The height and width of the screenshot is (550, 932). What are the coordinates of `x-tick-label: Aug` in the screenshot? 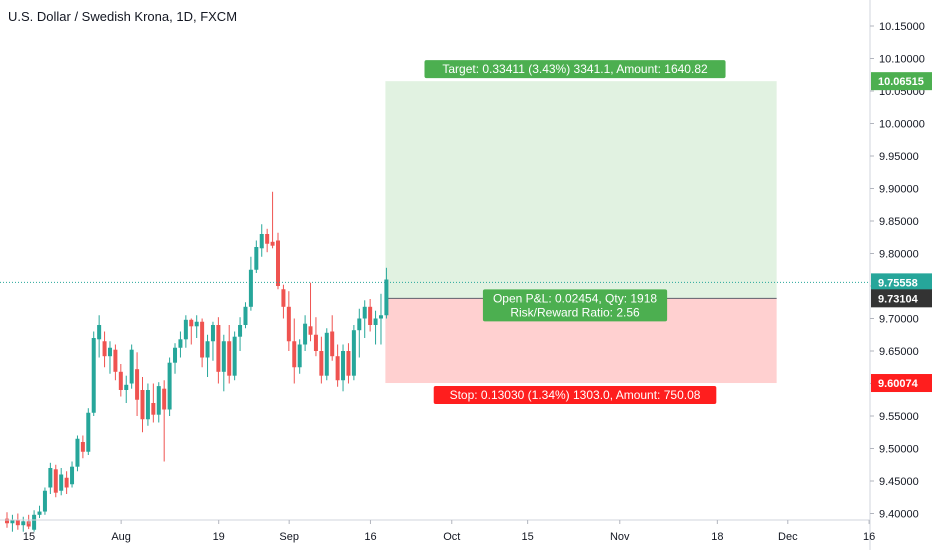 It's located at (121, 537).